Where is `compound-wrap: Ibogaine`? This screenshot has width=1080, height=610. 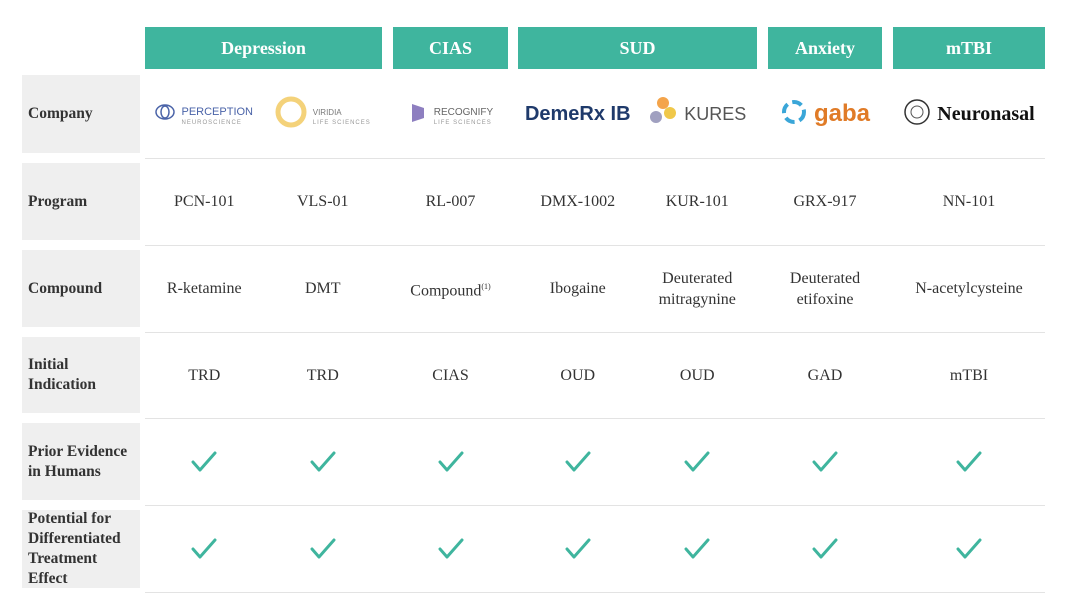
compound-wrap: Ibogaine is located at coordinates (578, 288).